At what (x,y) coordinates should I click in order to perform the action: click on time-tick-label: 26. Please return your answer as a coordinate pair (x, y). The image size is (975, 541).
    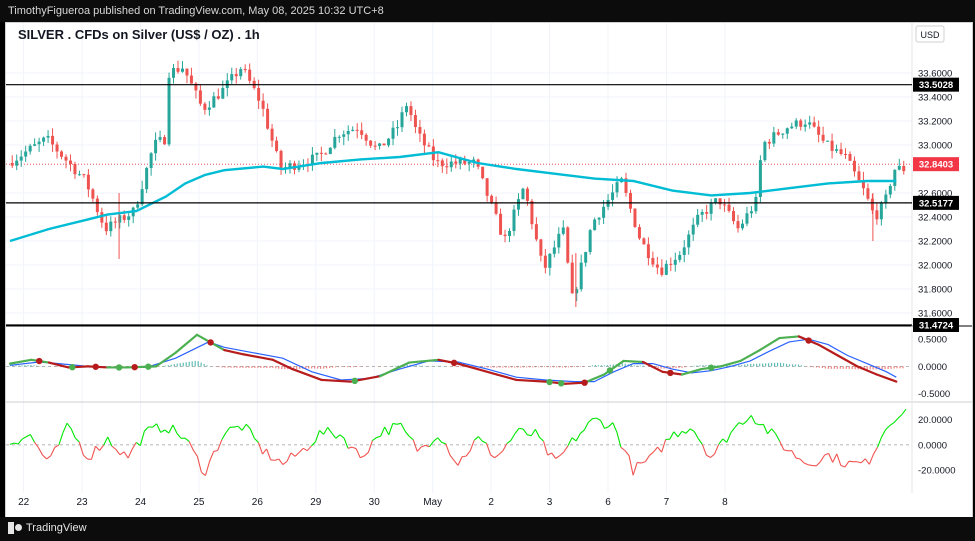
    Looking at the image, I should click on (258, 502).